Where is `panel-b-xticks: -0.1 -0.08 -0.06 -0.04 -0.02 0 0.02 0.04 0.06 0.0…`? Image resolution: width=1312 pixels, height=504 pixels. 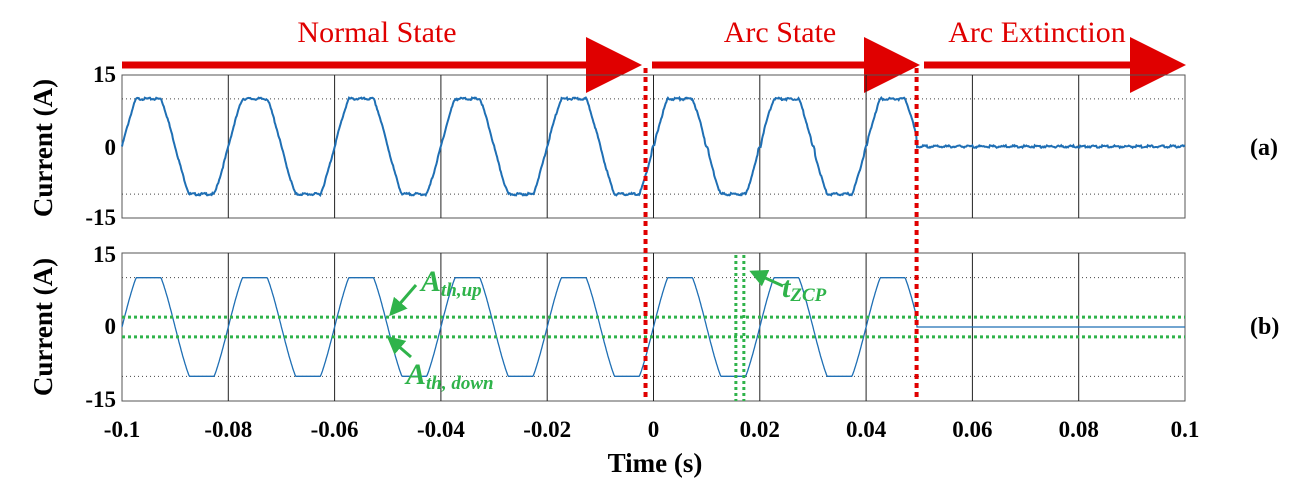
panel-b-xticks: -0.1 -0.08 -0.06 -0.04 -0.02 0 0.02 0.04 0.06 0.0… is located at coordinates (652, 429).